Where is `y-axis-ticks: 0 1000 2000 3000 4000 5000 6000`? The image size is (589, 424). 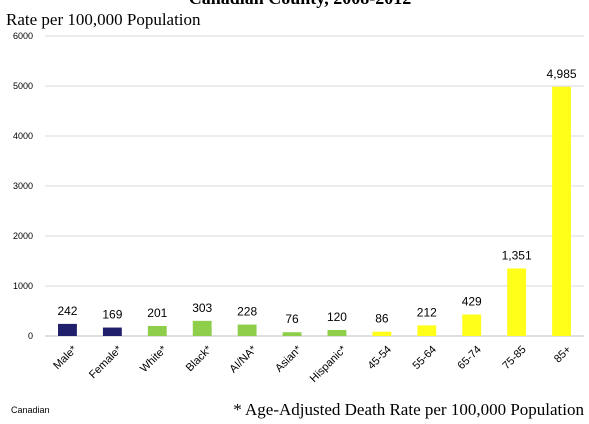
y-axis-ticks: 0 1000 2000 3000 4000 5000 6000 is located at coordinates (23, 186).